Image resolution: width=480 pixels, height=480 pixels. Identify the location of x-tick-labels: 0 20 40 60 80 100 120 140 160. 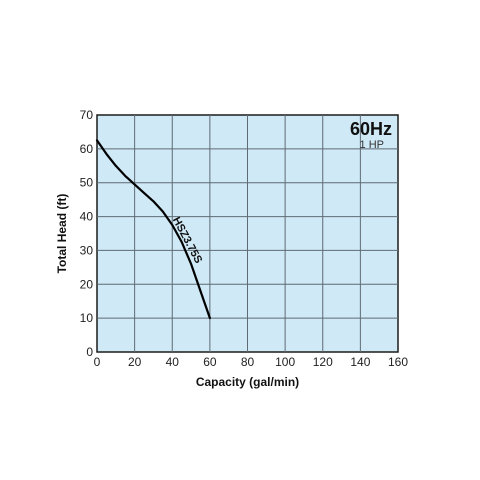
(251, 362).